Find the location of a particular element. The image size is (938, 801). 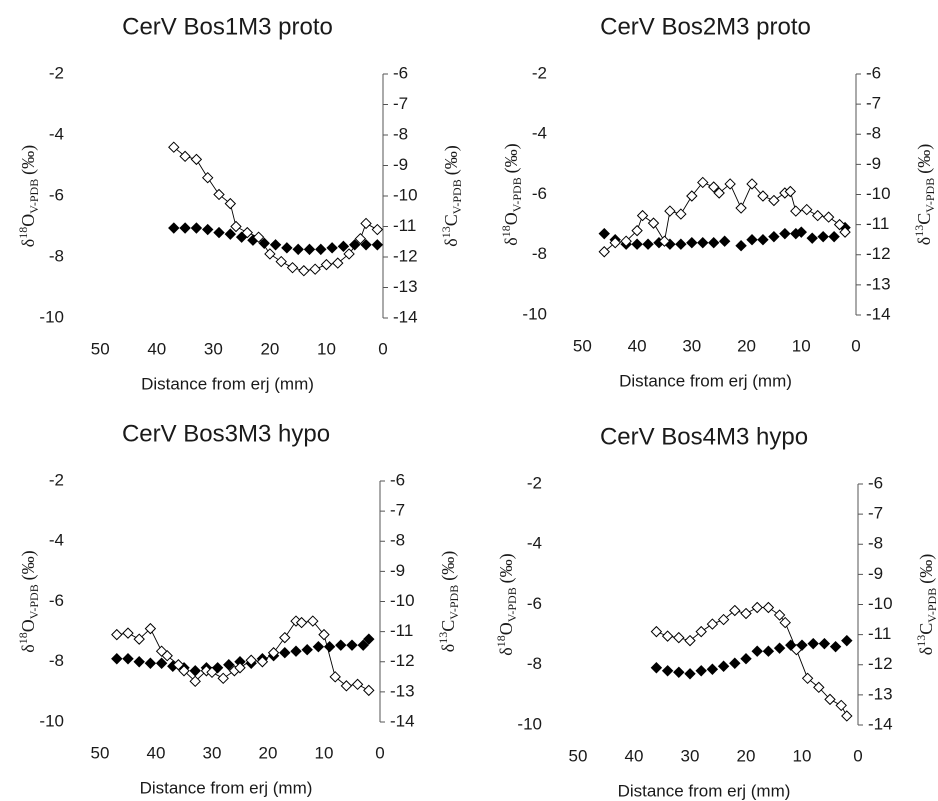

y2-tick-label: -13 is located at coordinates (405, 286).